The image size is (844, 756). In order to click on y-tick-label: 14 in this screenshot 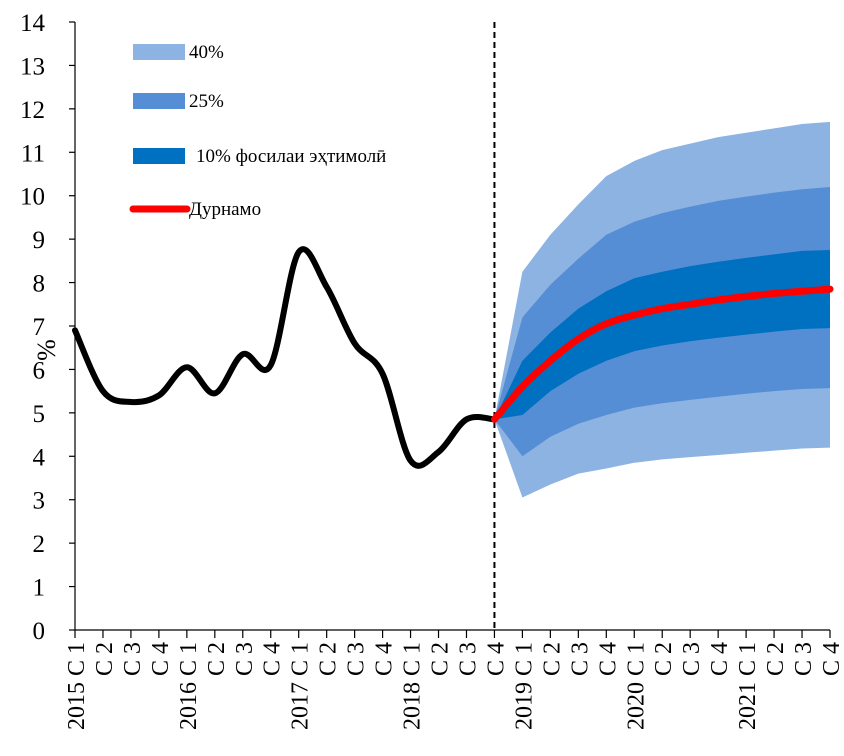, I will do `click(33, 23)`.